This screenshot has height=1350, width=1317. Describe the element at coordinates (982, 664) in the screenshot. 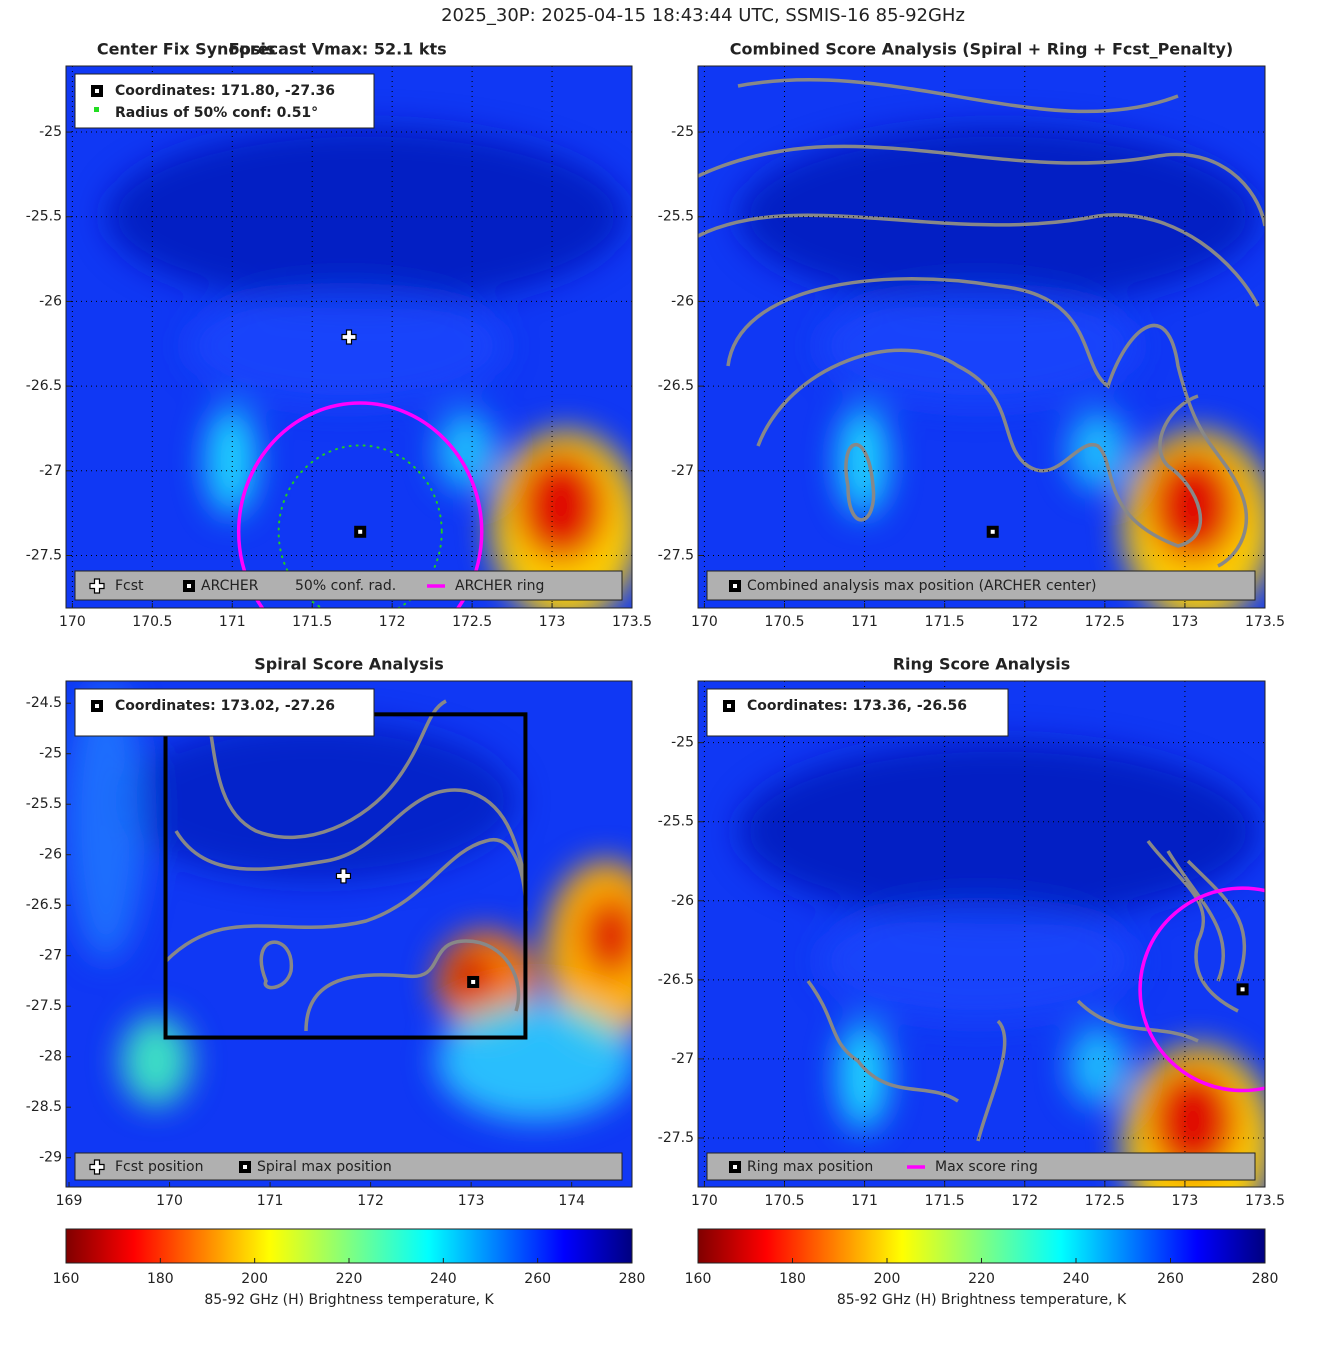

I see `panel-title: Ring Score Analysis` at that location.